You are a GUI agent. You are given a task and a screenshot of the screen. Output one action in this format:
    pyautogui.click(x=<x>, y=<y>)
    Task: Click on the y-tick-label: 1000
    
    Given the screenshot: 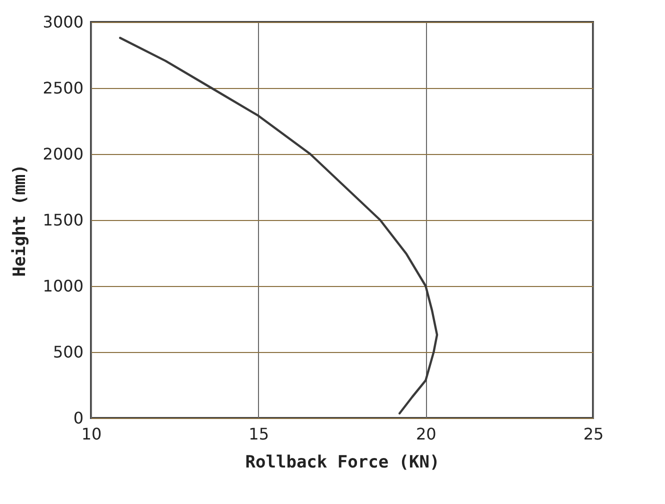 What is the action you would take?
    pyautogui.click(x=63, y=286)
    